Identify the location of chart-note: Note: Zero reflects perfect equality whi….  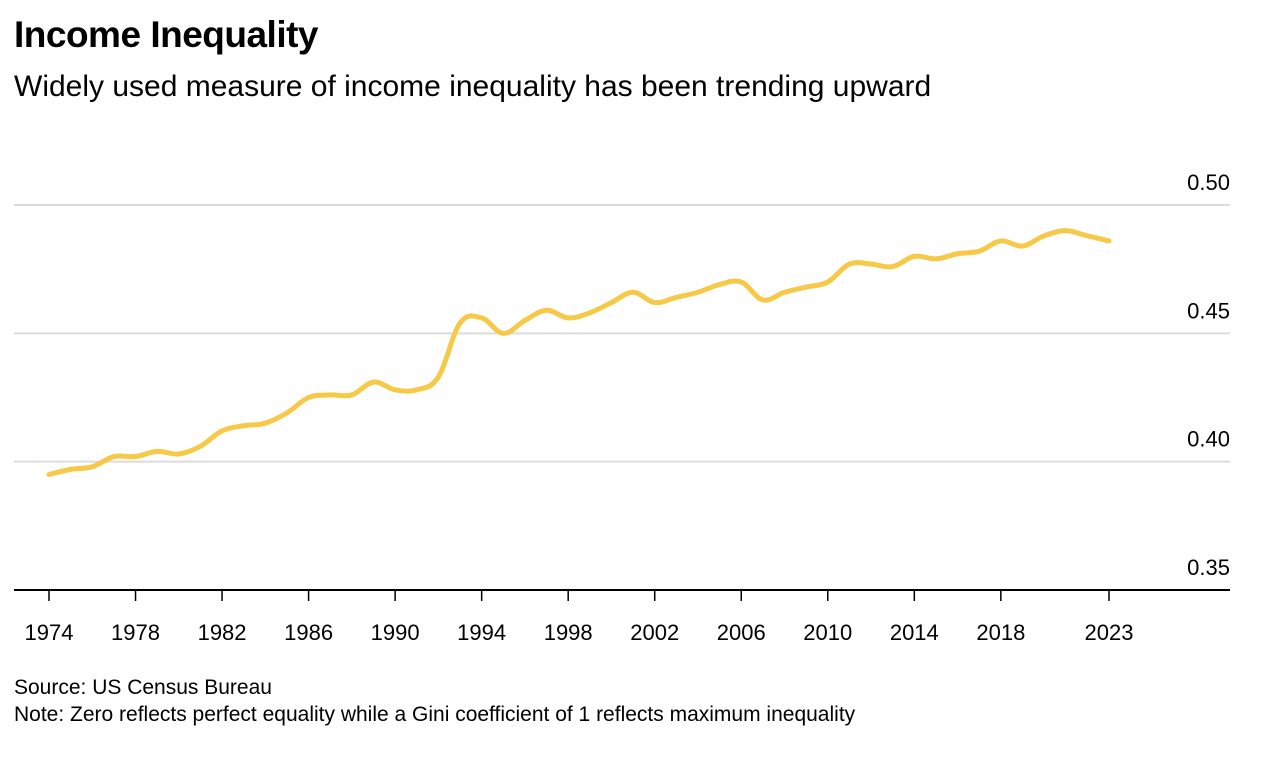
(435, 714).